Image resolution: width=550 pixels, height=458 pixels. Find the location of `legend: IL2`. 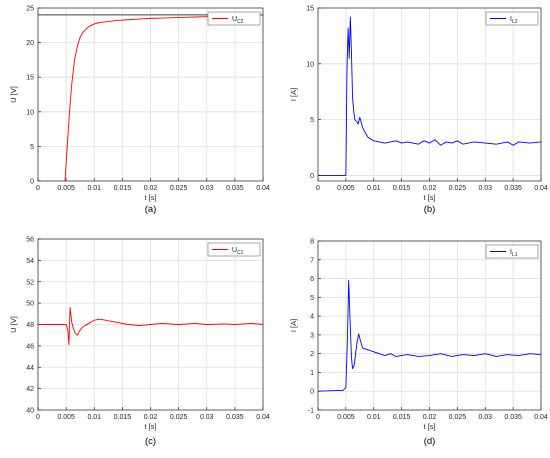

legend: IL2 is located at coordinates (512, 18).